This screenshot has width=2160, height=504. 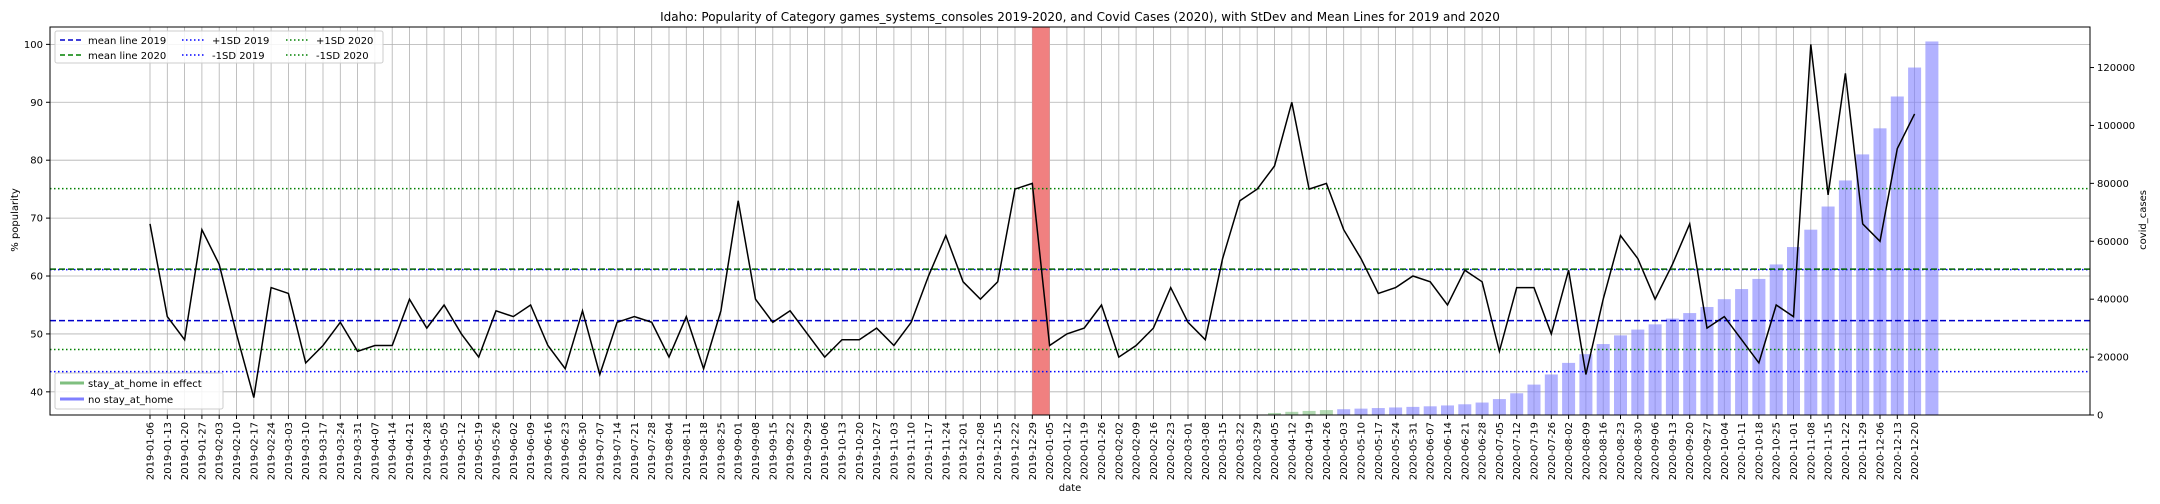 What do you see at coordinates (791, 451) in the screenshot?
I see `x-tick-label: 2019-09-22` at bounding box center [791, 451].